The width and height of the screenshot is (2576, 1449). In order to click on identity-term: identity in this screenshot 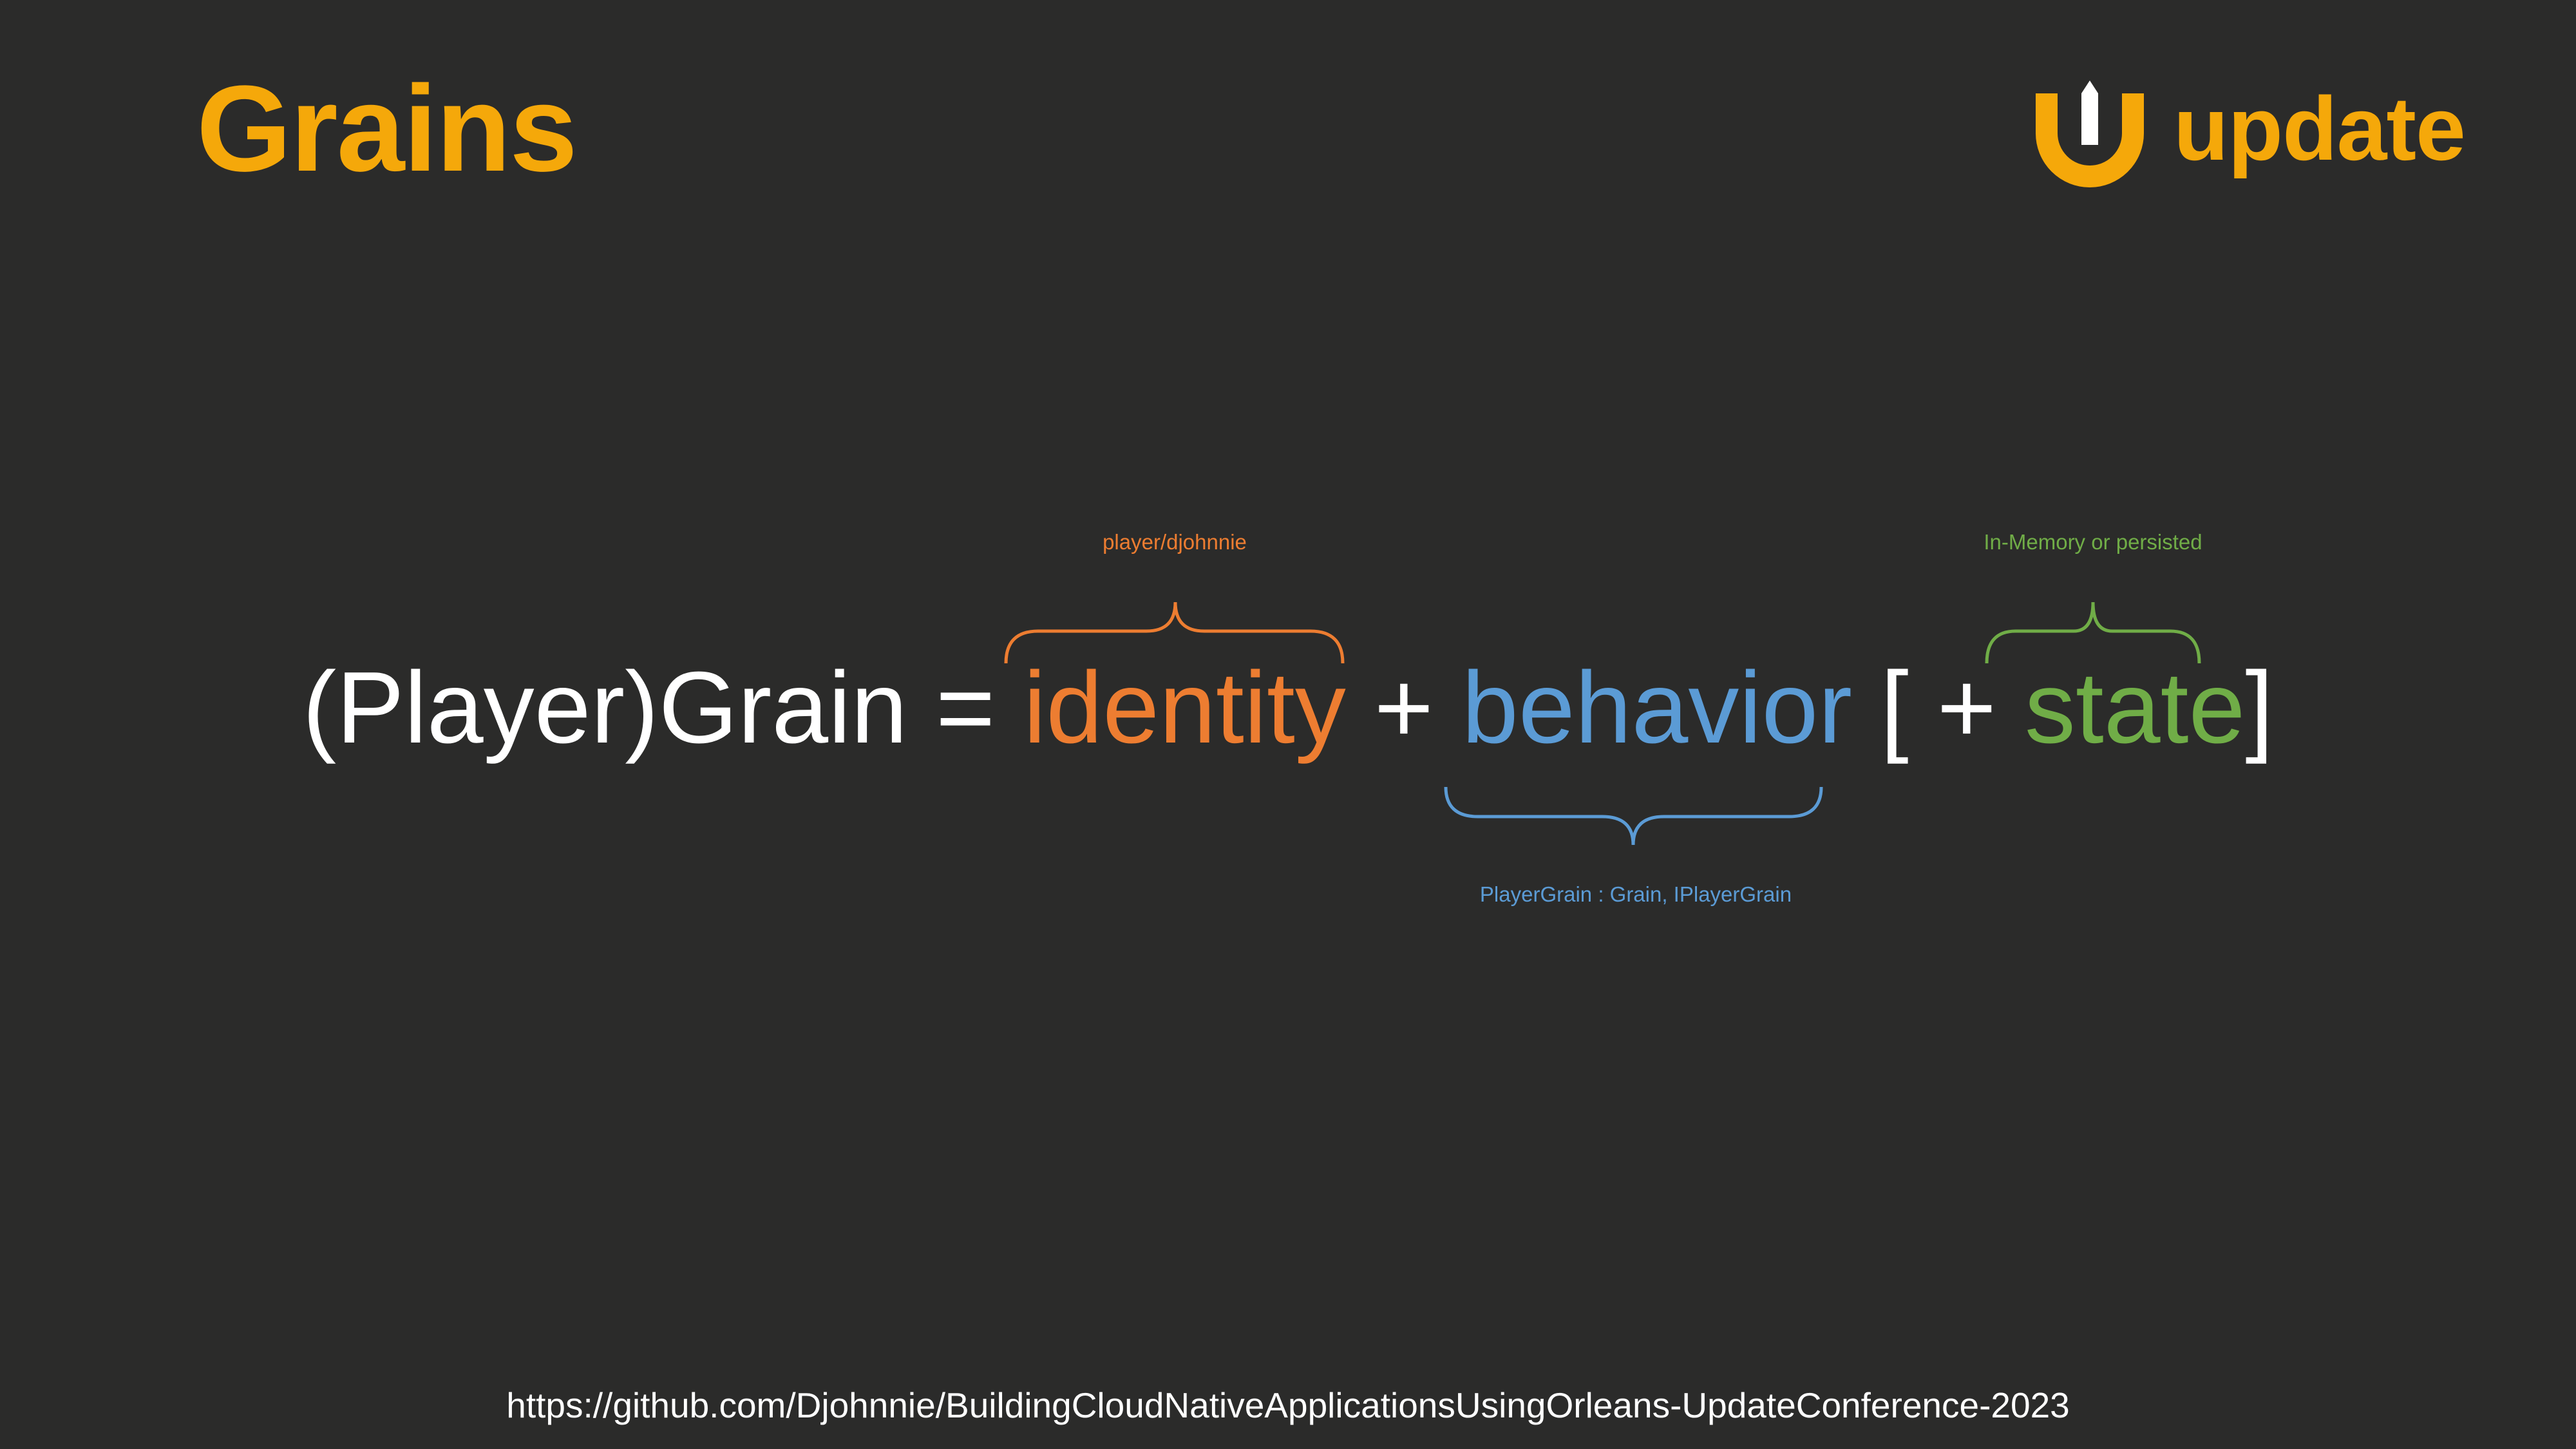, I will do `click(1185, 708)`.